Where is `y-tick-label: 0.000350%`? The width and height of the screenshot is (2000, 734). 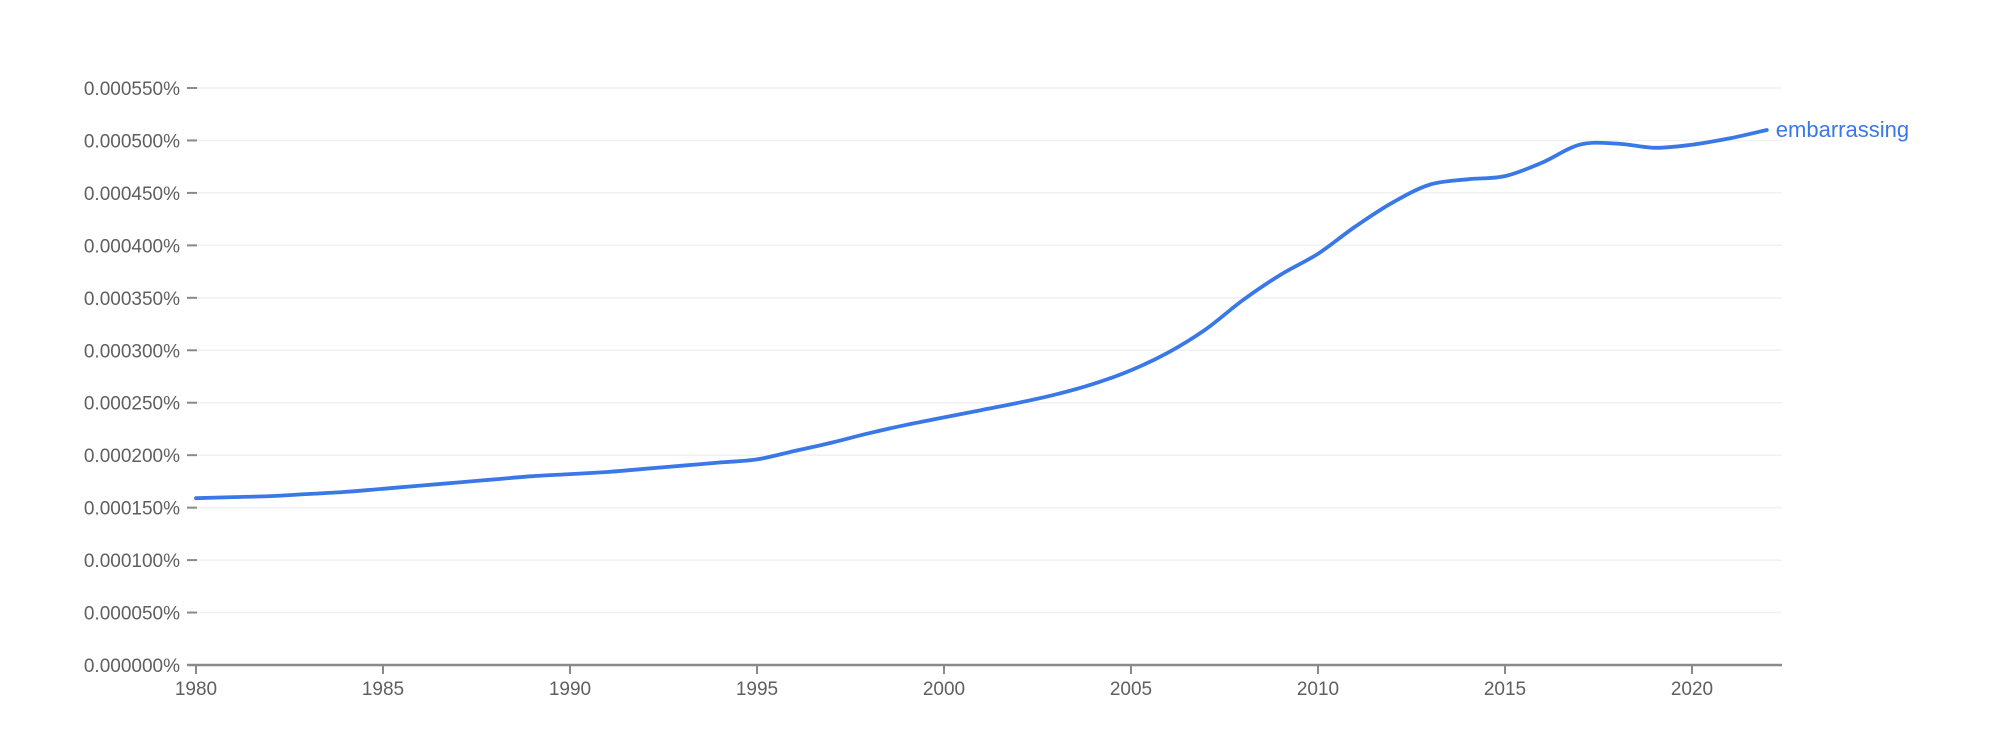
y-tick-label: 0.000350% is located at coordinates (132, 299).